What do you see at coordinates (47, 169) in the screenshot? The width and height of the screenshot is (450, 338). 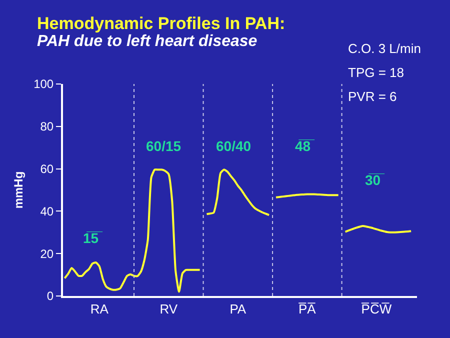 I see `y-tick-label: 60` at bounding box center [47, 169].